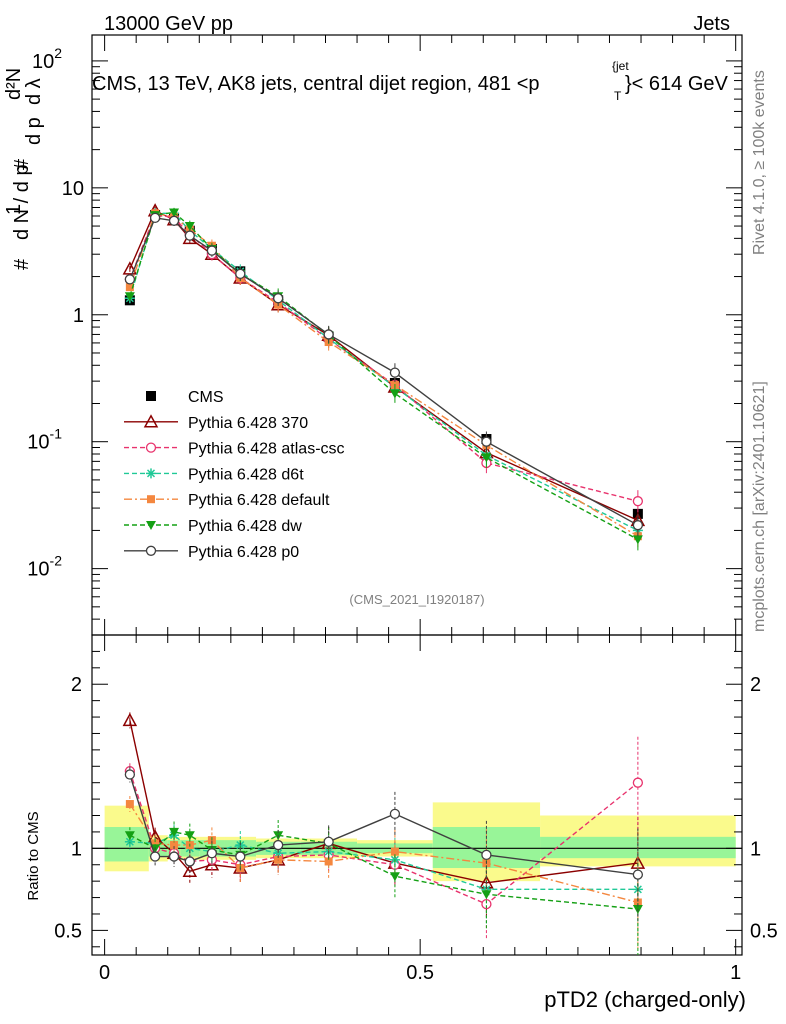 Image resolution: width=786 pixels, height=1024 pixels. Describe the element at coordinates (266, 449) in the screenshot. I see `legend-label-pythia-6-428-atlas-csc: Pythia 6.428 atlas-csc` at that location.